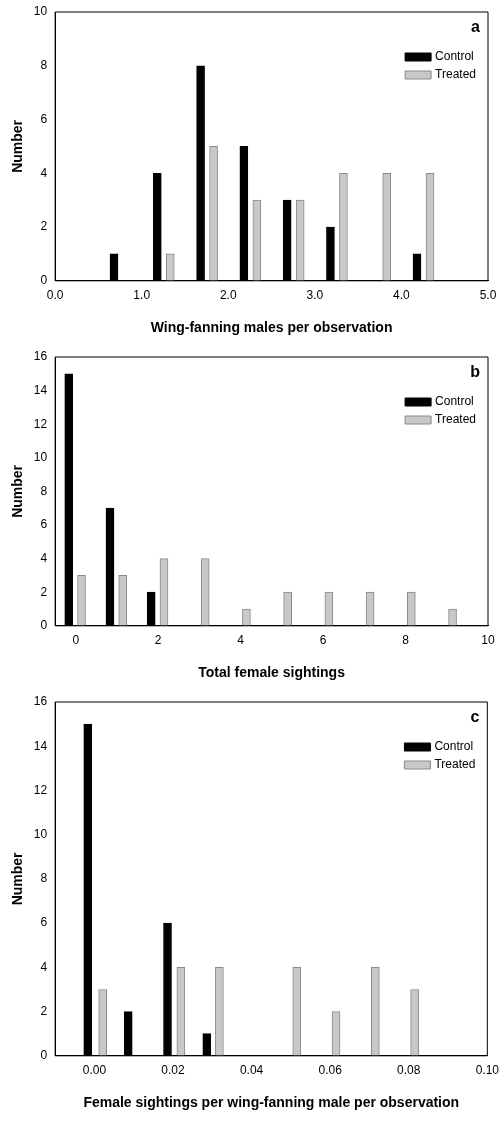  I want to click on x-tick-label: 0.06, so click(330, 1070).